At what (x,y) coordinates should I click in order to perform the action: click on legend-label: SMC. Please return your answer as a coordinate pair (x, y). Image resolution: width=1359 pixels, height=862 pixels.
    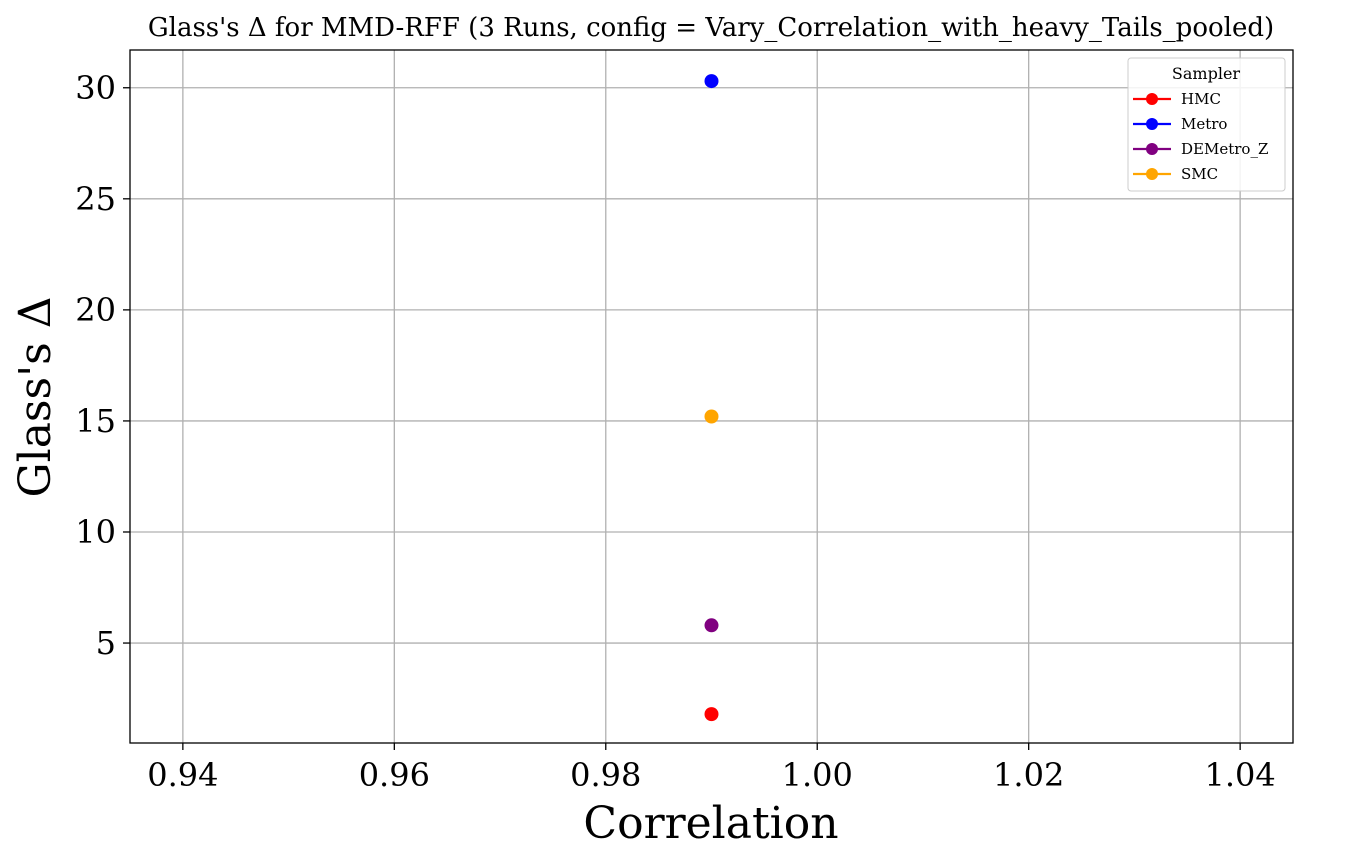
    Looking at the image, I should click on (1199, 174).